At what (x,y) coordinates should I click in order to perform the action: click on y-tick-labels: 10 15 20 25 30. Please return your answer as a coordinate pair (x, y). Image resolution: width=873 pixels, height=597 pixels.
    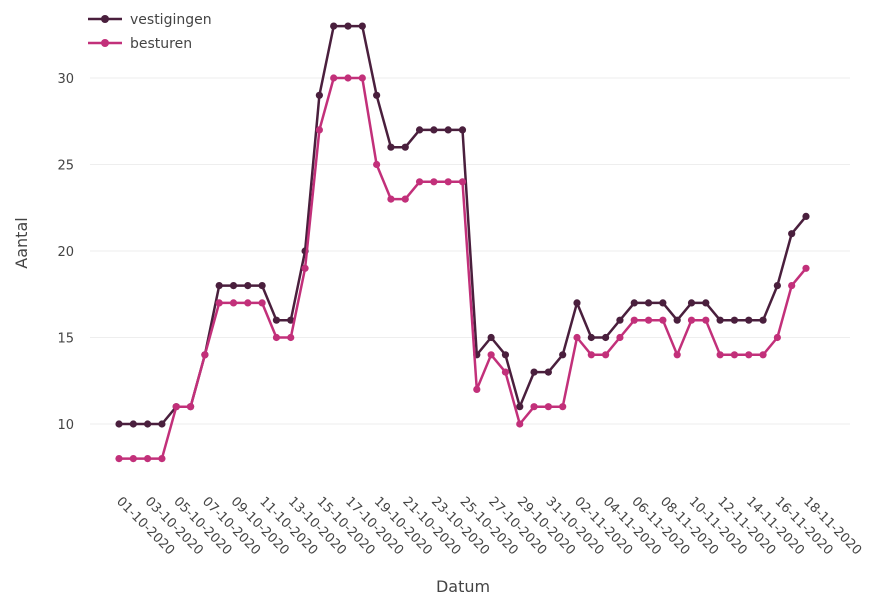
    Looking at the image, I should click on (65, 252).